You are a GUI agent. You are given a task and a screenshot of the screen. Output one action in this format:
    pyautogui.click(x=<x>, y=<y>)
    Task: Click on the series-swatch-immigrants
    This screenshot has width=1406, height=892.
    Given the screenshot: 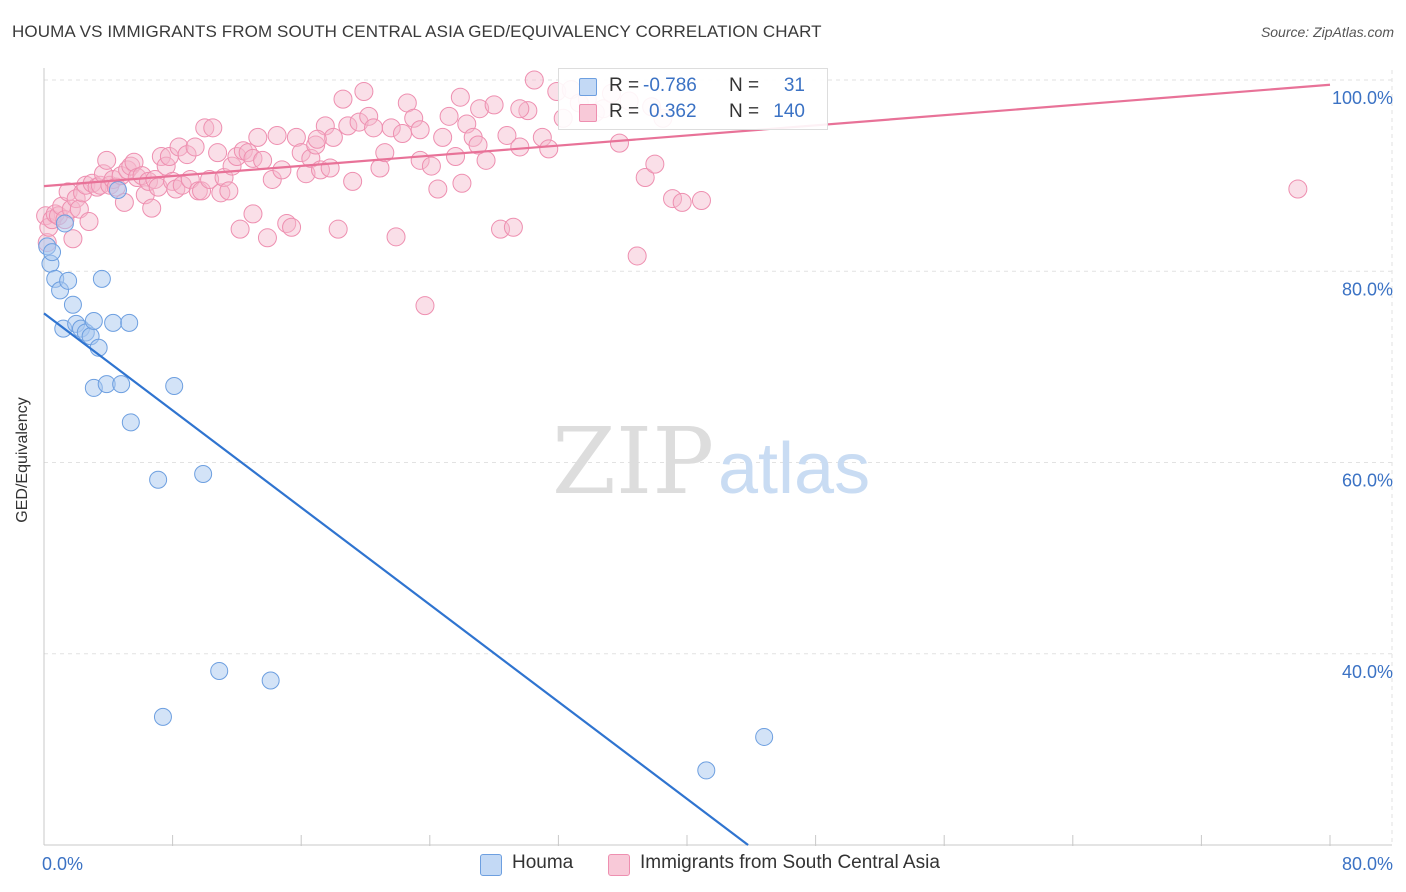 What is the action you would take?
    pyautogui.click(x=619, y=865)
    